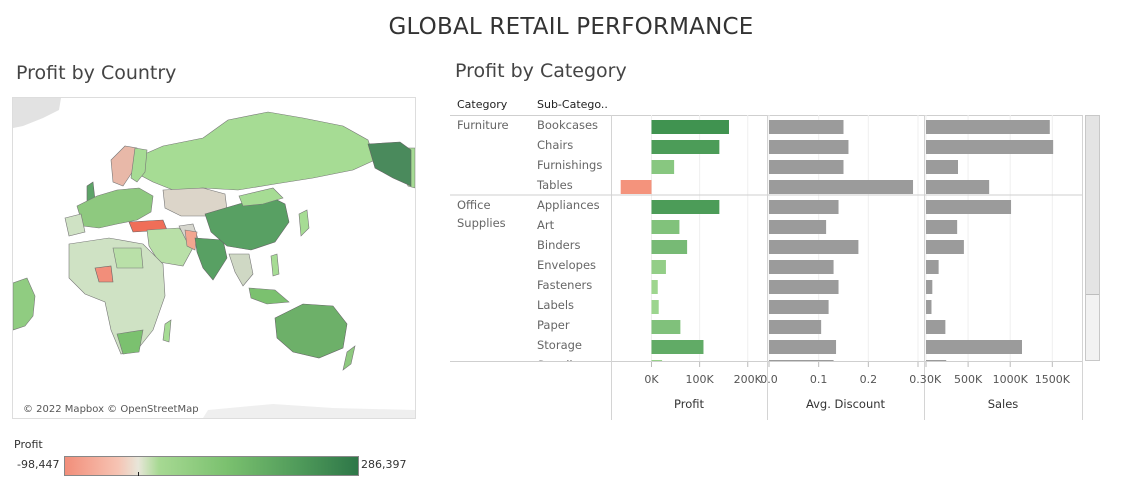 This screenshot has height=500, width=1142. What do you see at coordinates (96, 73) in the screenshot?
I see `map-title: Profit by Country` at bounding box center [96, 73].